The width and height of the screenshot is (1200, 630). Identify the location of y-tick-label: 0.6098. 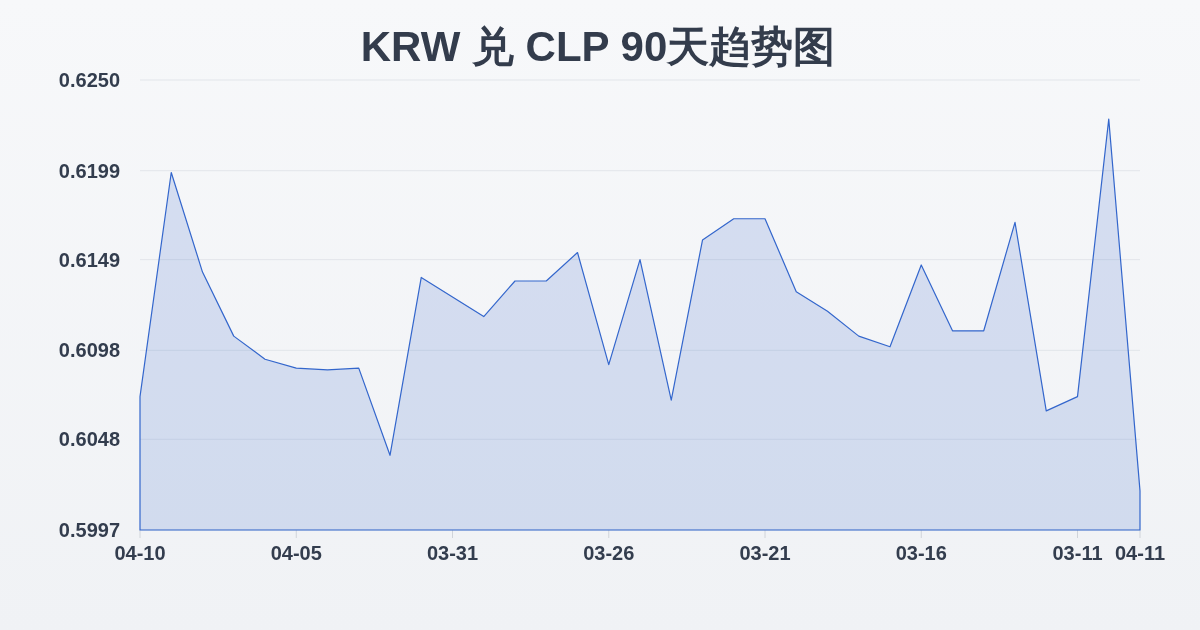
(89, 350).